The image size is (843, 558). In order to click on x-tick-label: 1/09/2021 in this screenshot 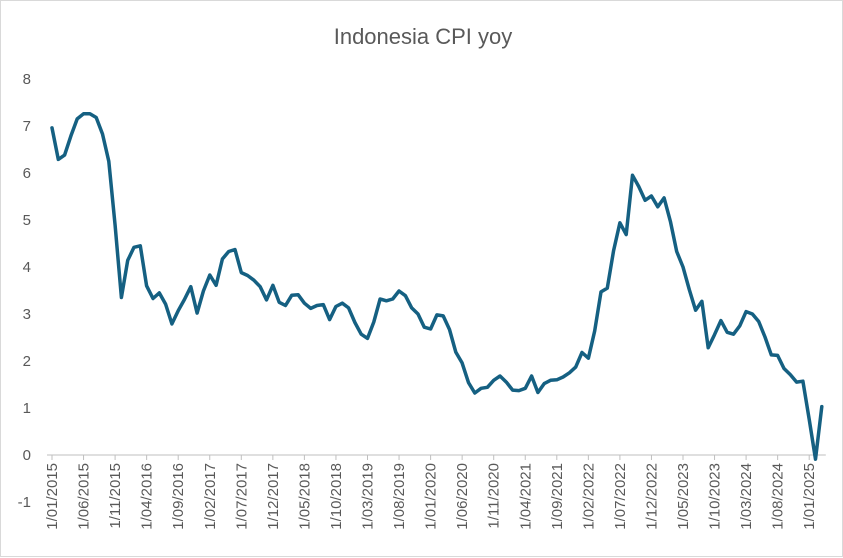, I will do `click(557, 496)`.